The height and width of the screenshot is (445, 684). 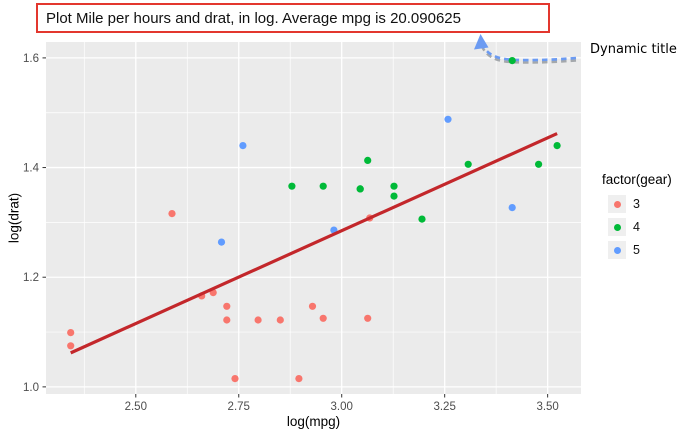 What do you see at coordinates (633, 49) in the screenshot?
I see `annotation-label: Dynamic title` at bounding box center [633, 49].